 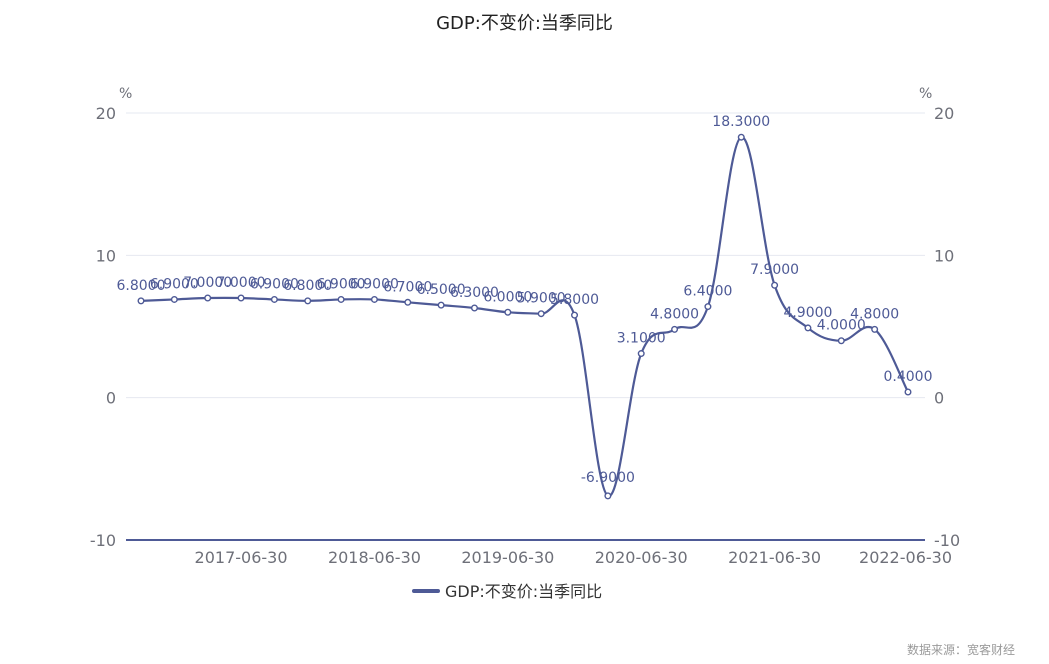 What do you see at coordinates (507, 557) in the screenshot?
I see `x-tick-label: 2019-06-30` at bounding box center [507, 557].